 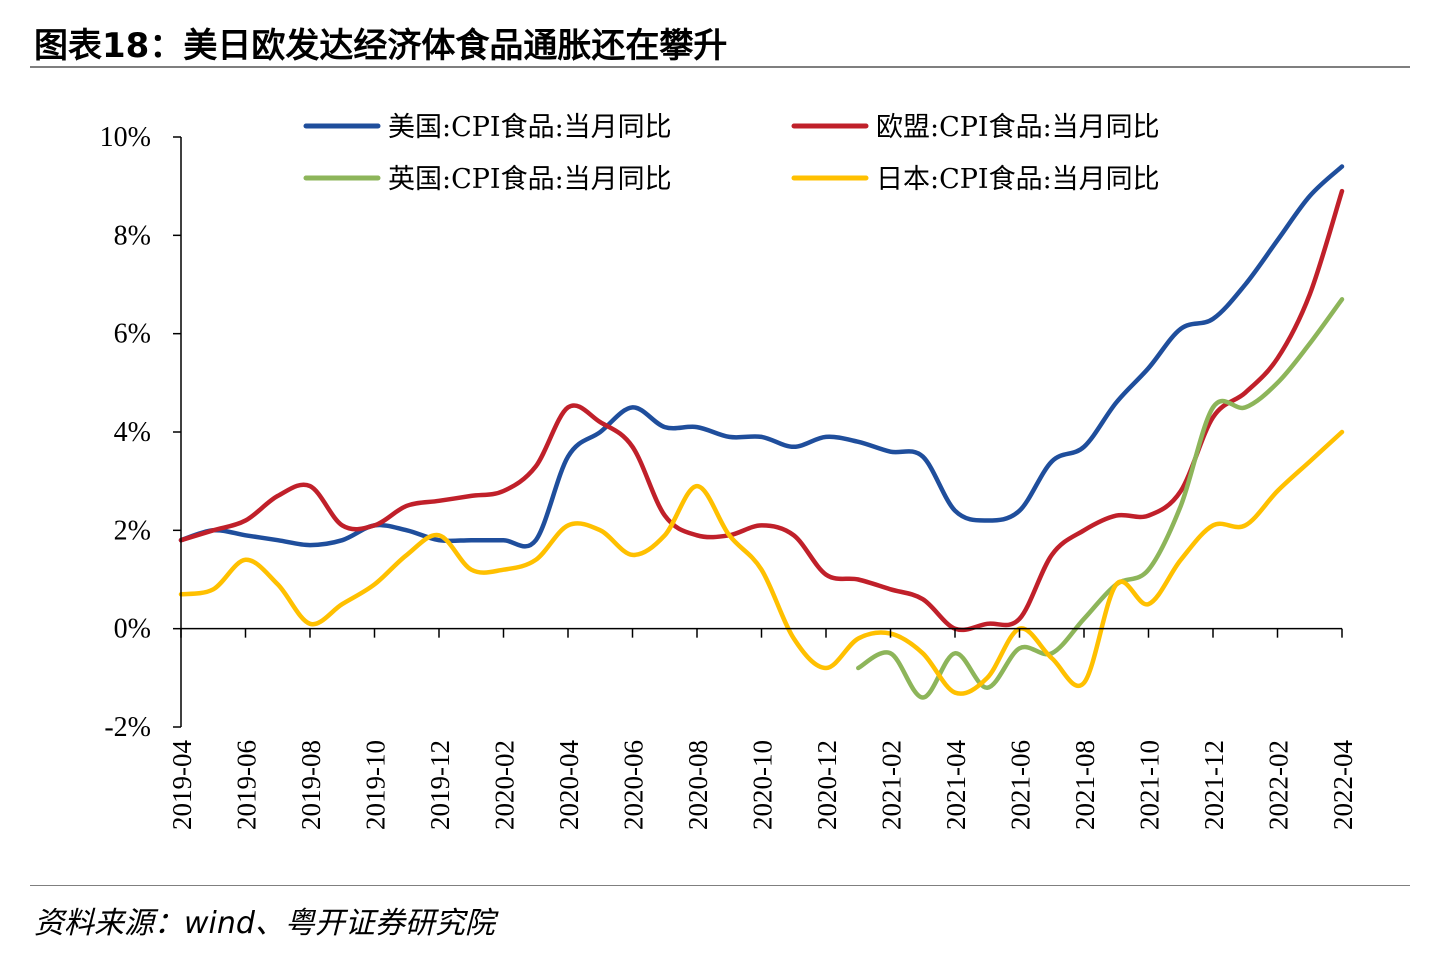 I want to click on title-divider, so click(x=720, y=67).